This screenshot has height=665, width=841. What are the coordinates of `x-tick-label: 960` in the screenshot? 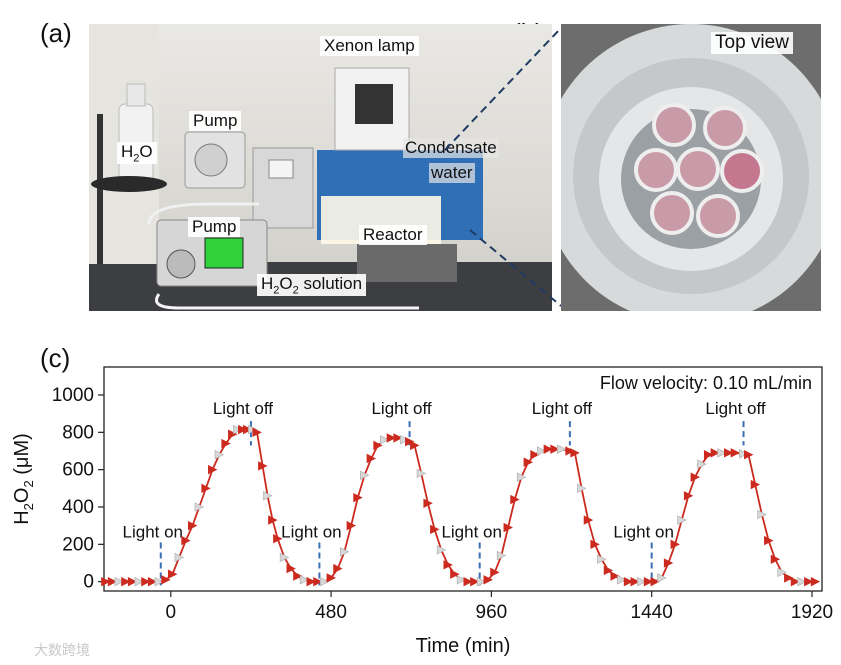 It's located at (492, 612).